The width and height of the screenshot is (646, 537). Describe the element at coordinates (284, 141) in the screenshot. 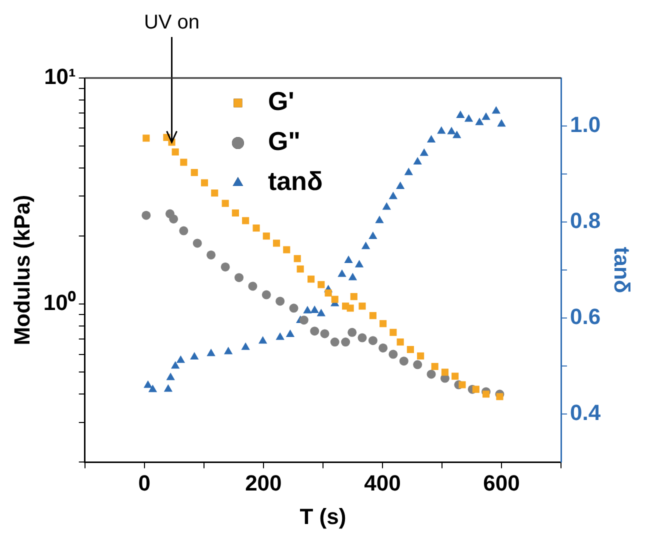

I see `legend-label: G"` at that location.